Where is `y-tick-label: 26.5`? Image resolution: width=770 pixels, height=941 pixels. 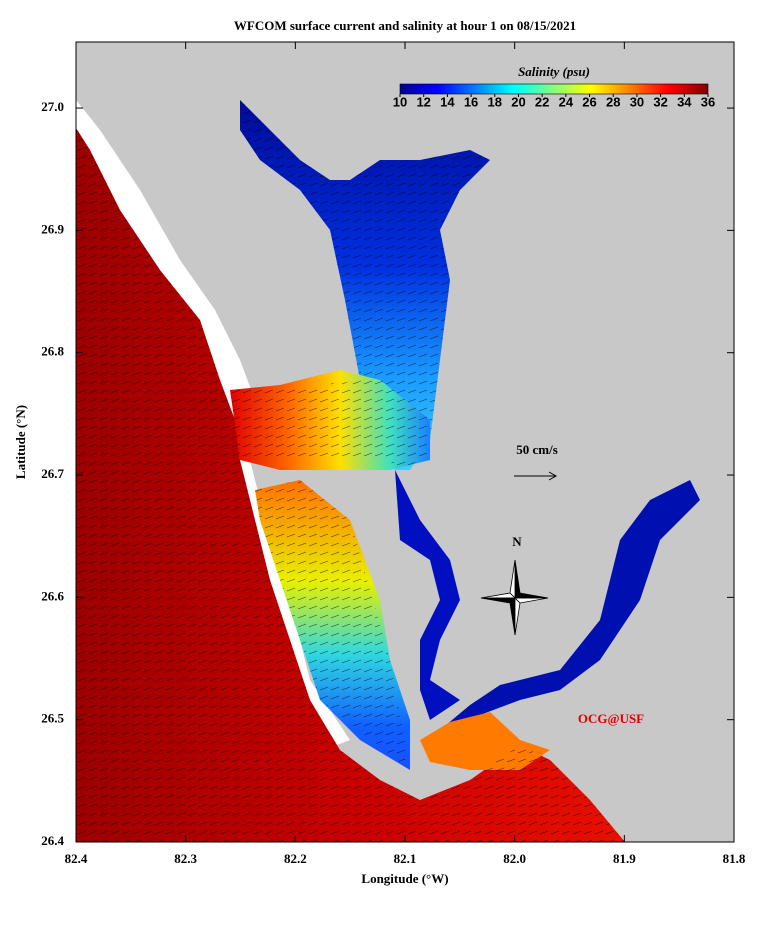
y-tick-label: 26.5 is located at coordinates (52, 718).